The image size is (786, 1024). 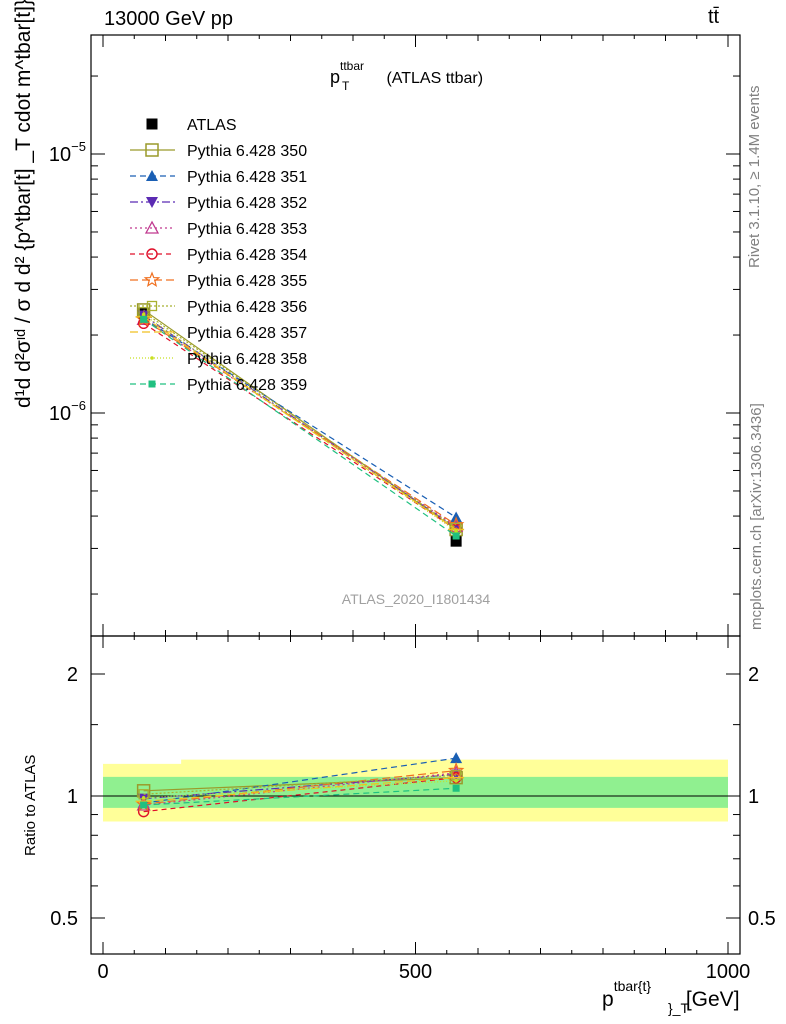 I want to click on rivet-version-label: Rivet 3.1.10, ≥ 1.4M events, so click(x=754, y=177).